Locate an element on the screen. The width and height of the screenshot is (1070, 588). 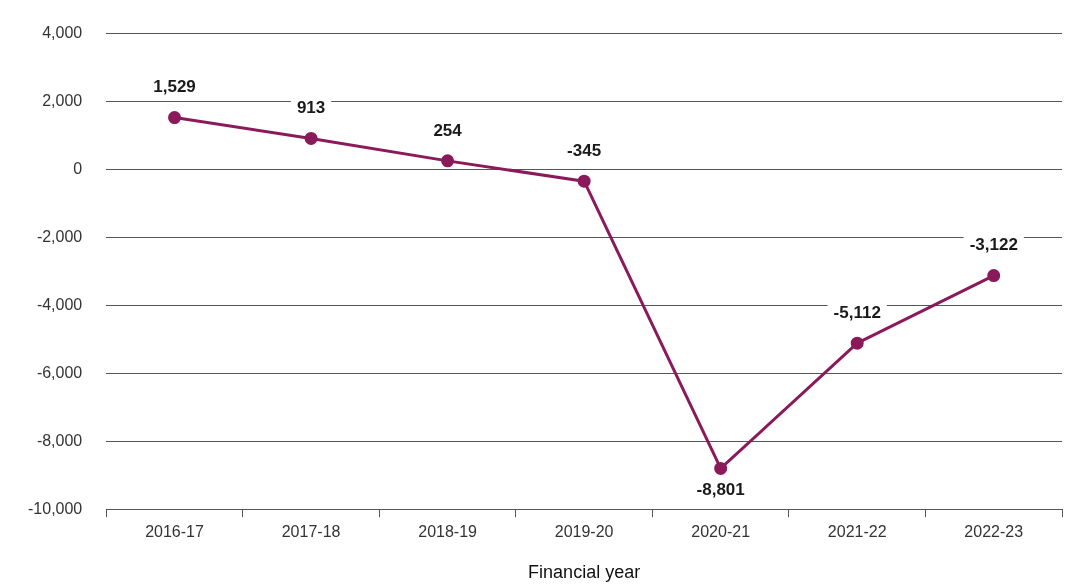
data-label: 1,529 is located at coordinates (174, 87).